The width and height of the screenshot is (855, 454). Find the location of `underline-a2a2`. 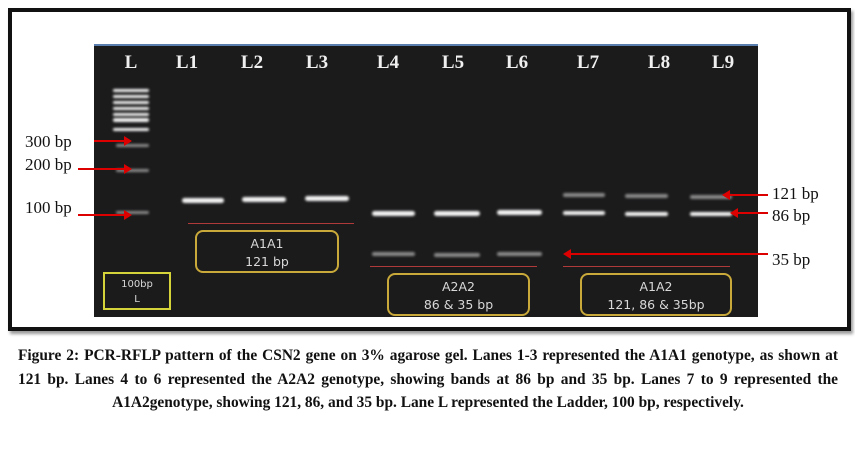

underline-a2a2 is located at coordinates (453, 266).